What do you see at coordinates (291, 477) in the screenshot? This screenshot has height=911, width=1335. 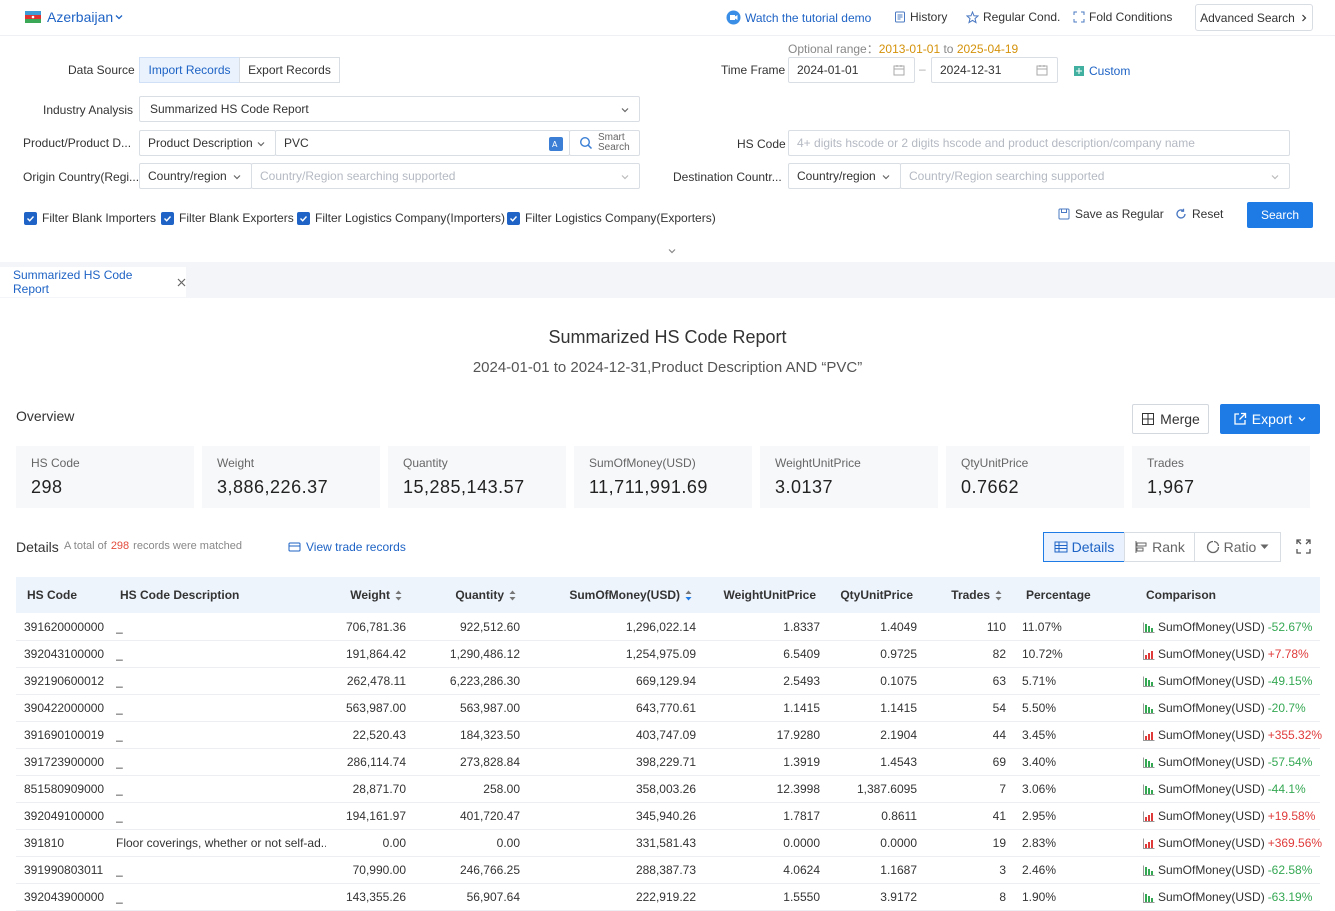 I see `stat-card-weight: Weight 3,886,226.37` at bounding box center [291, 477].